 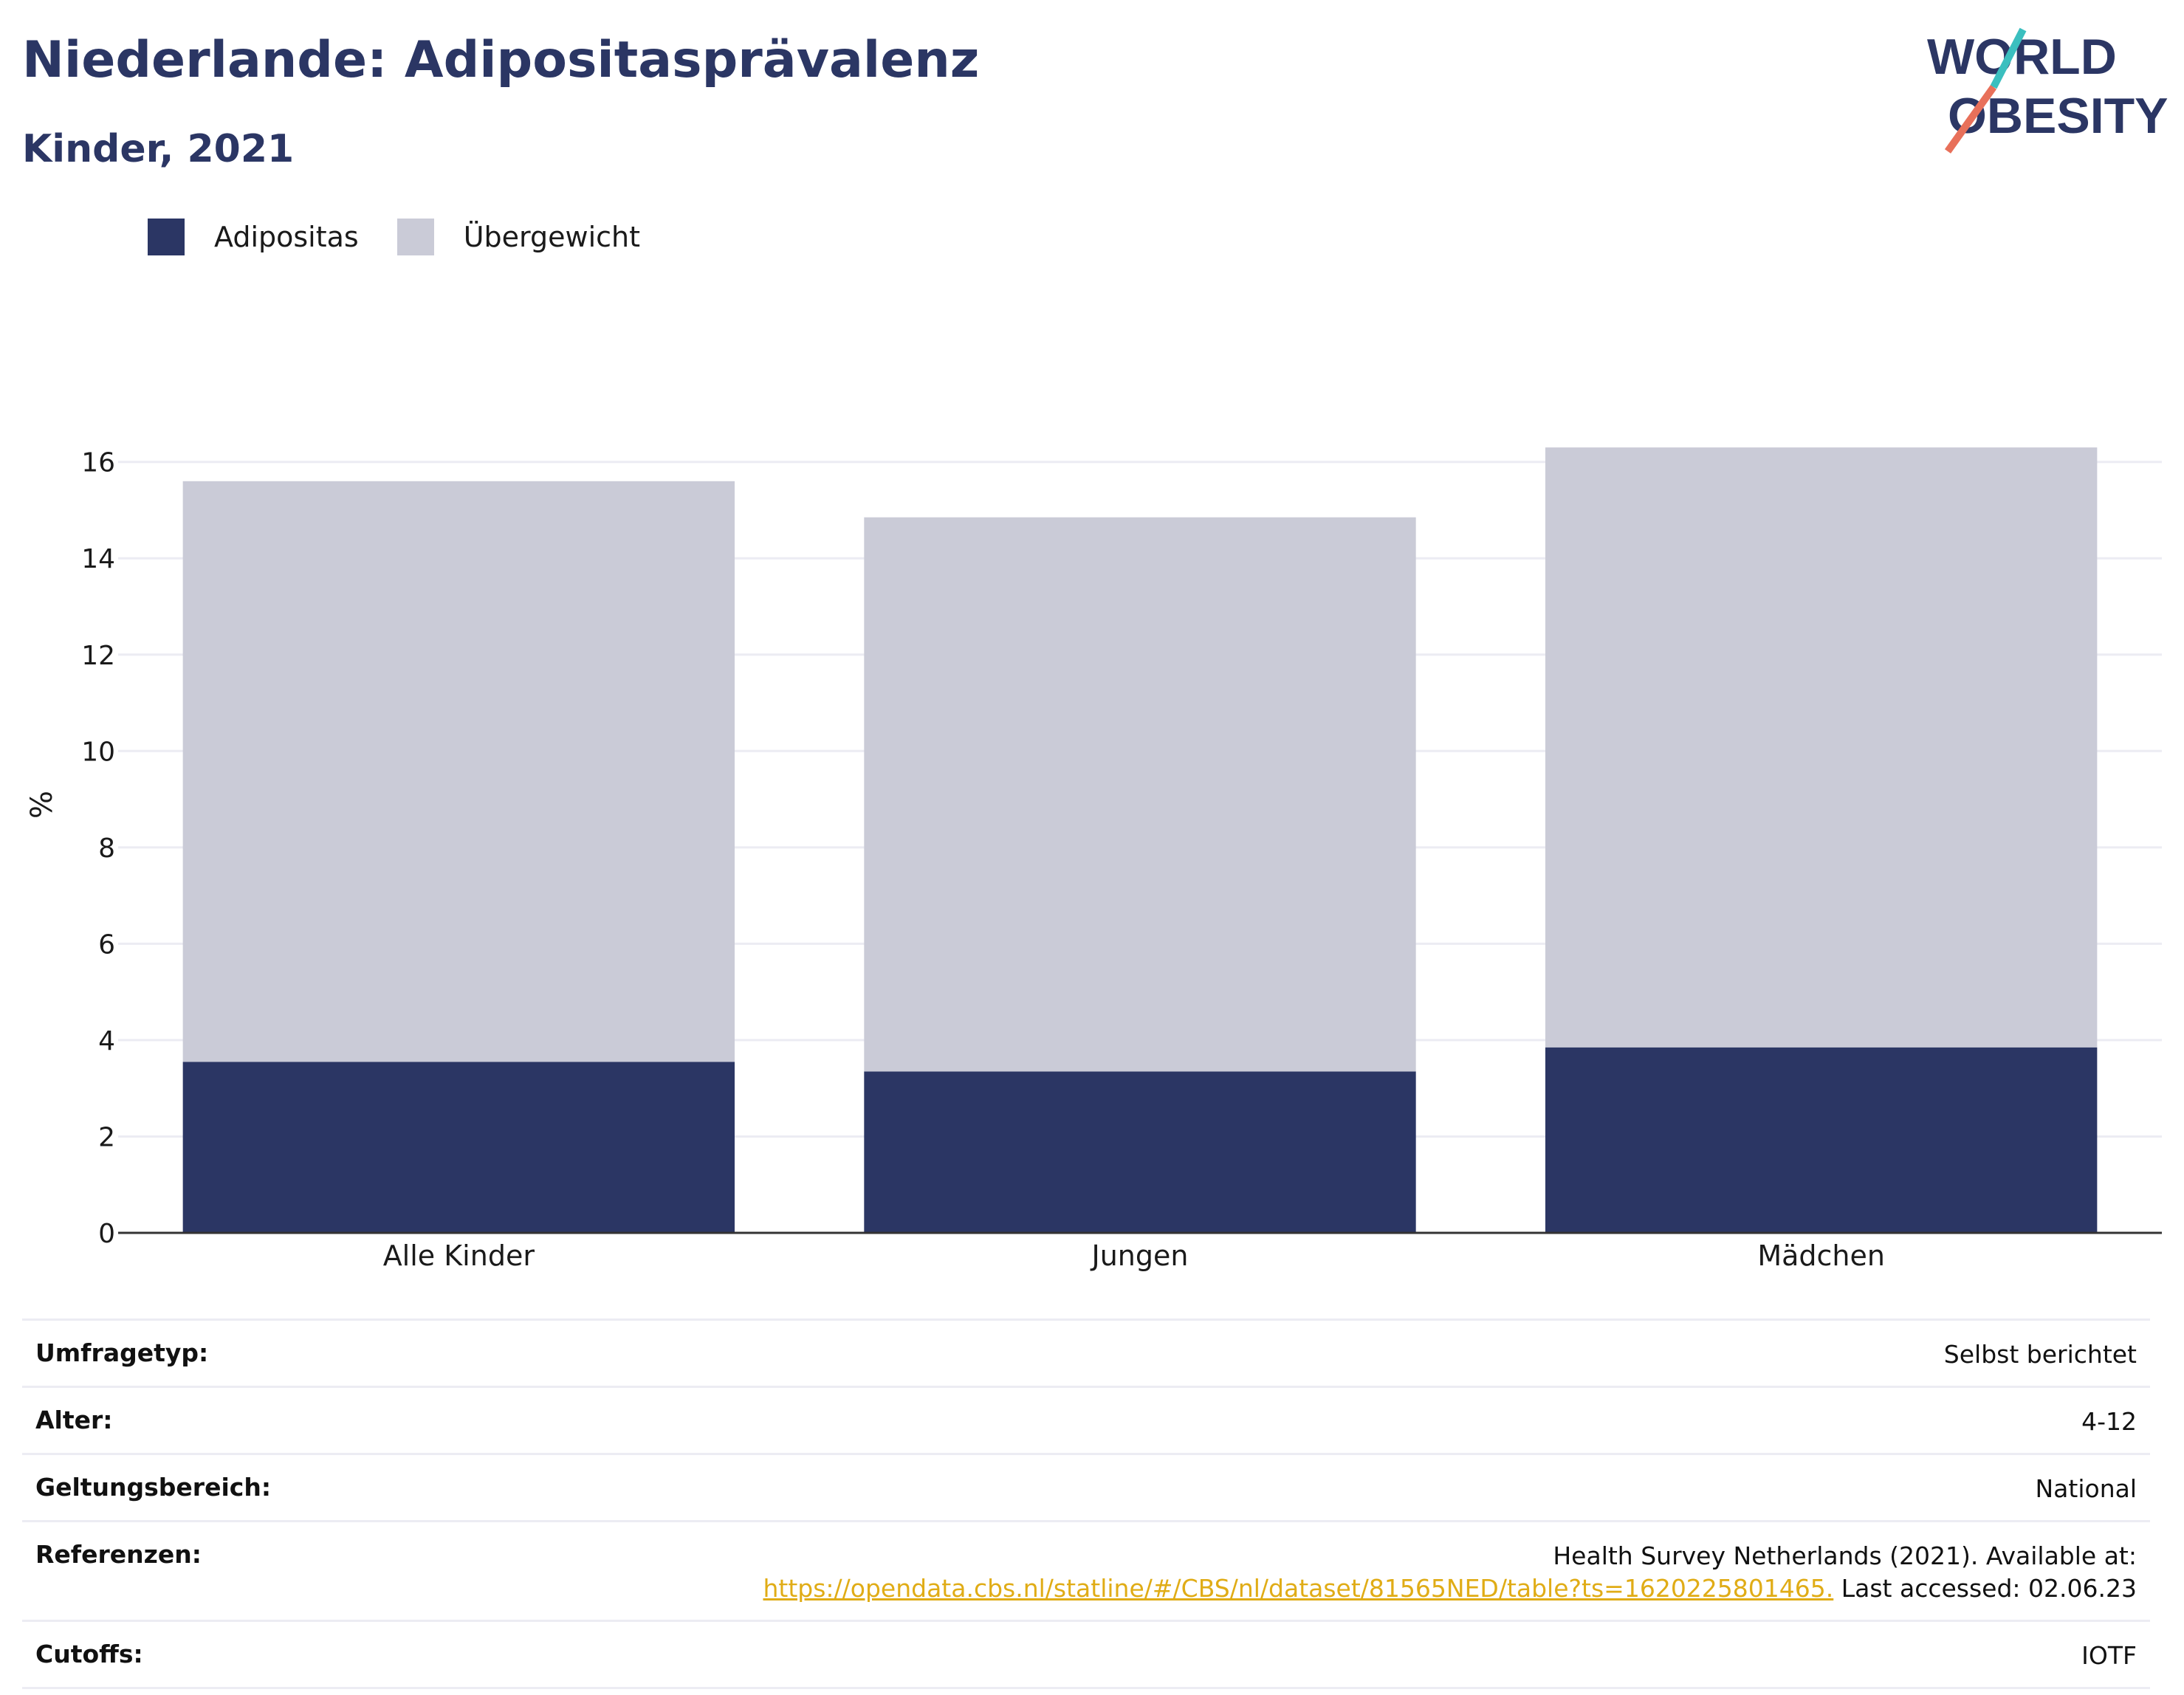 What do you see at coordinates (2048, 90) in the screenshot?
I see `world-obesity-logo: WORLD OBESITY` at bounding box center [2048, 90].